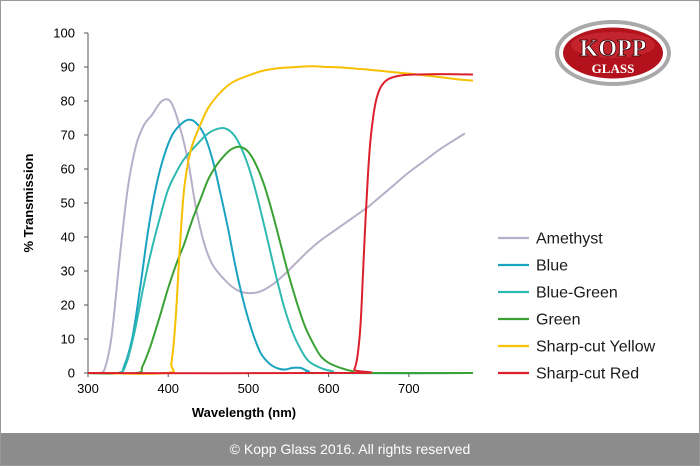 Image resolution: width=700 pixels, height=466 pixels. What do you see at coordinates (409, 388) in the screenshot?
I see `x-tick-label: 700` at bounding box center [409, 388].